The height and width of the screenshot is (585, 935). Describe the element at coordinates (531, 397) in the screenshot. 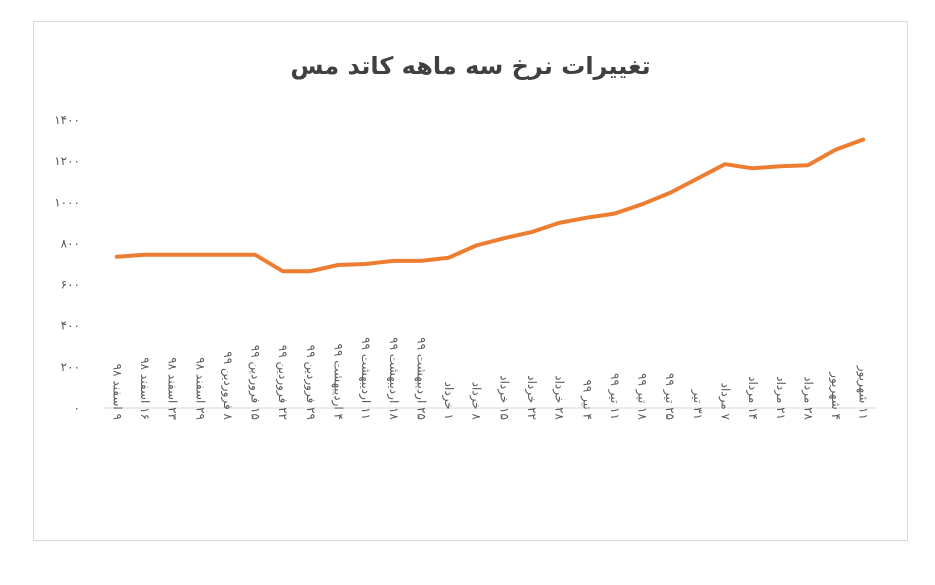

I see `x-tick-label: ۲۲ خرداد` at that location.